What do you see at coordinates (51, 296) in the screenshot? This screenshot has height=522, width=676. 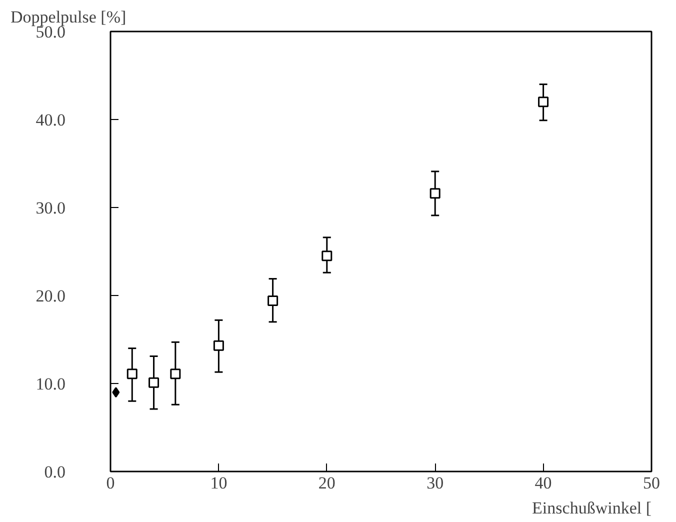 I see `y-tick-label: 20.0` at bounding box center [51, 296].